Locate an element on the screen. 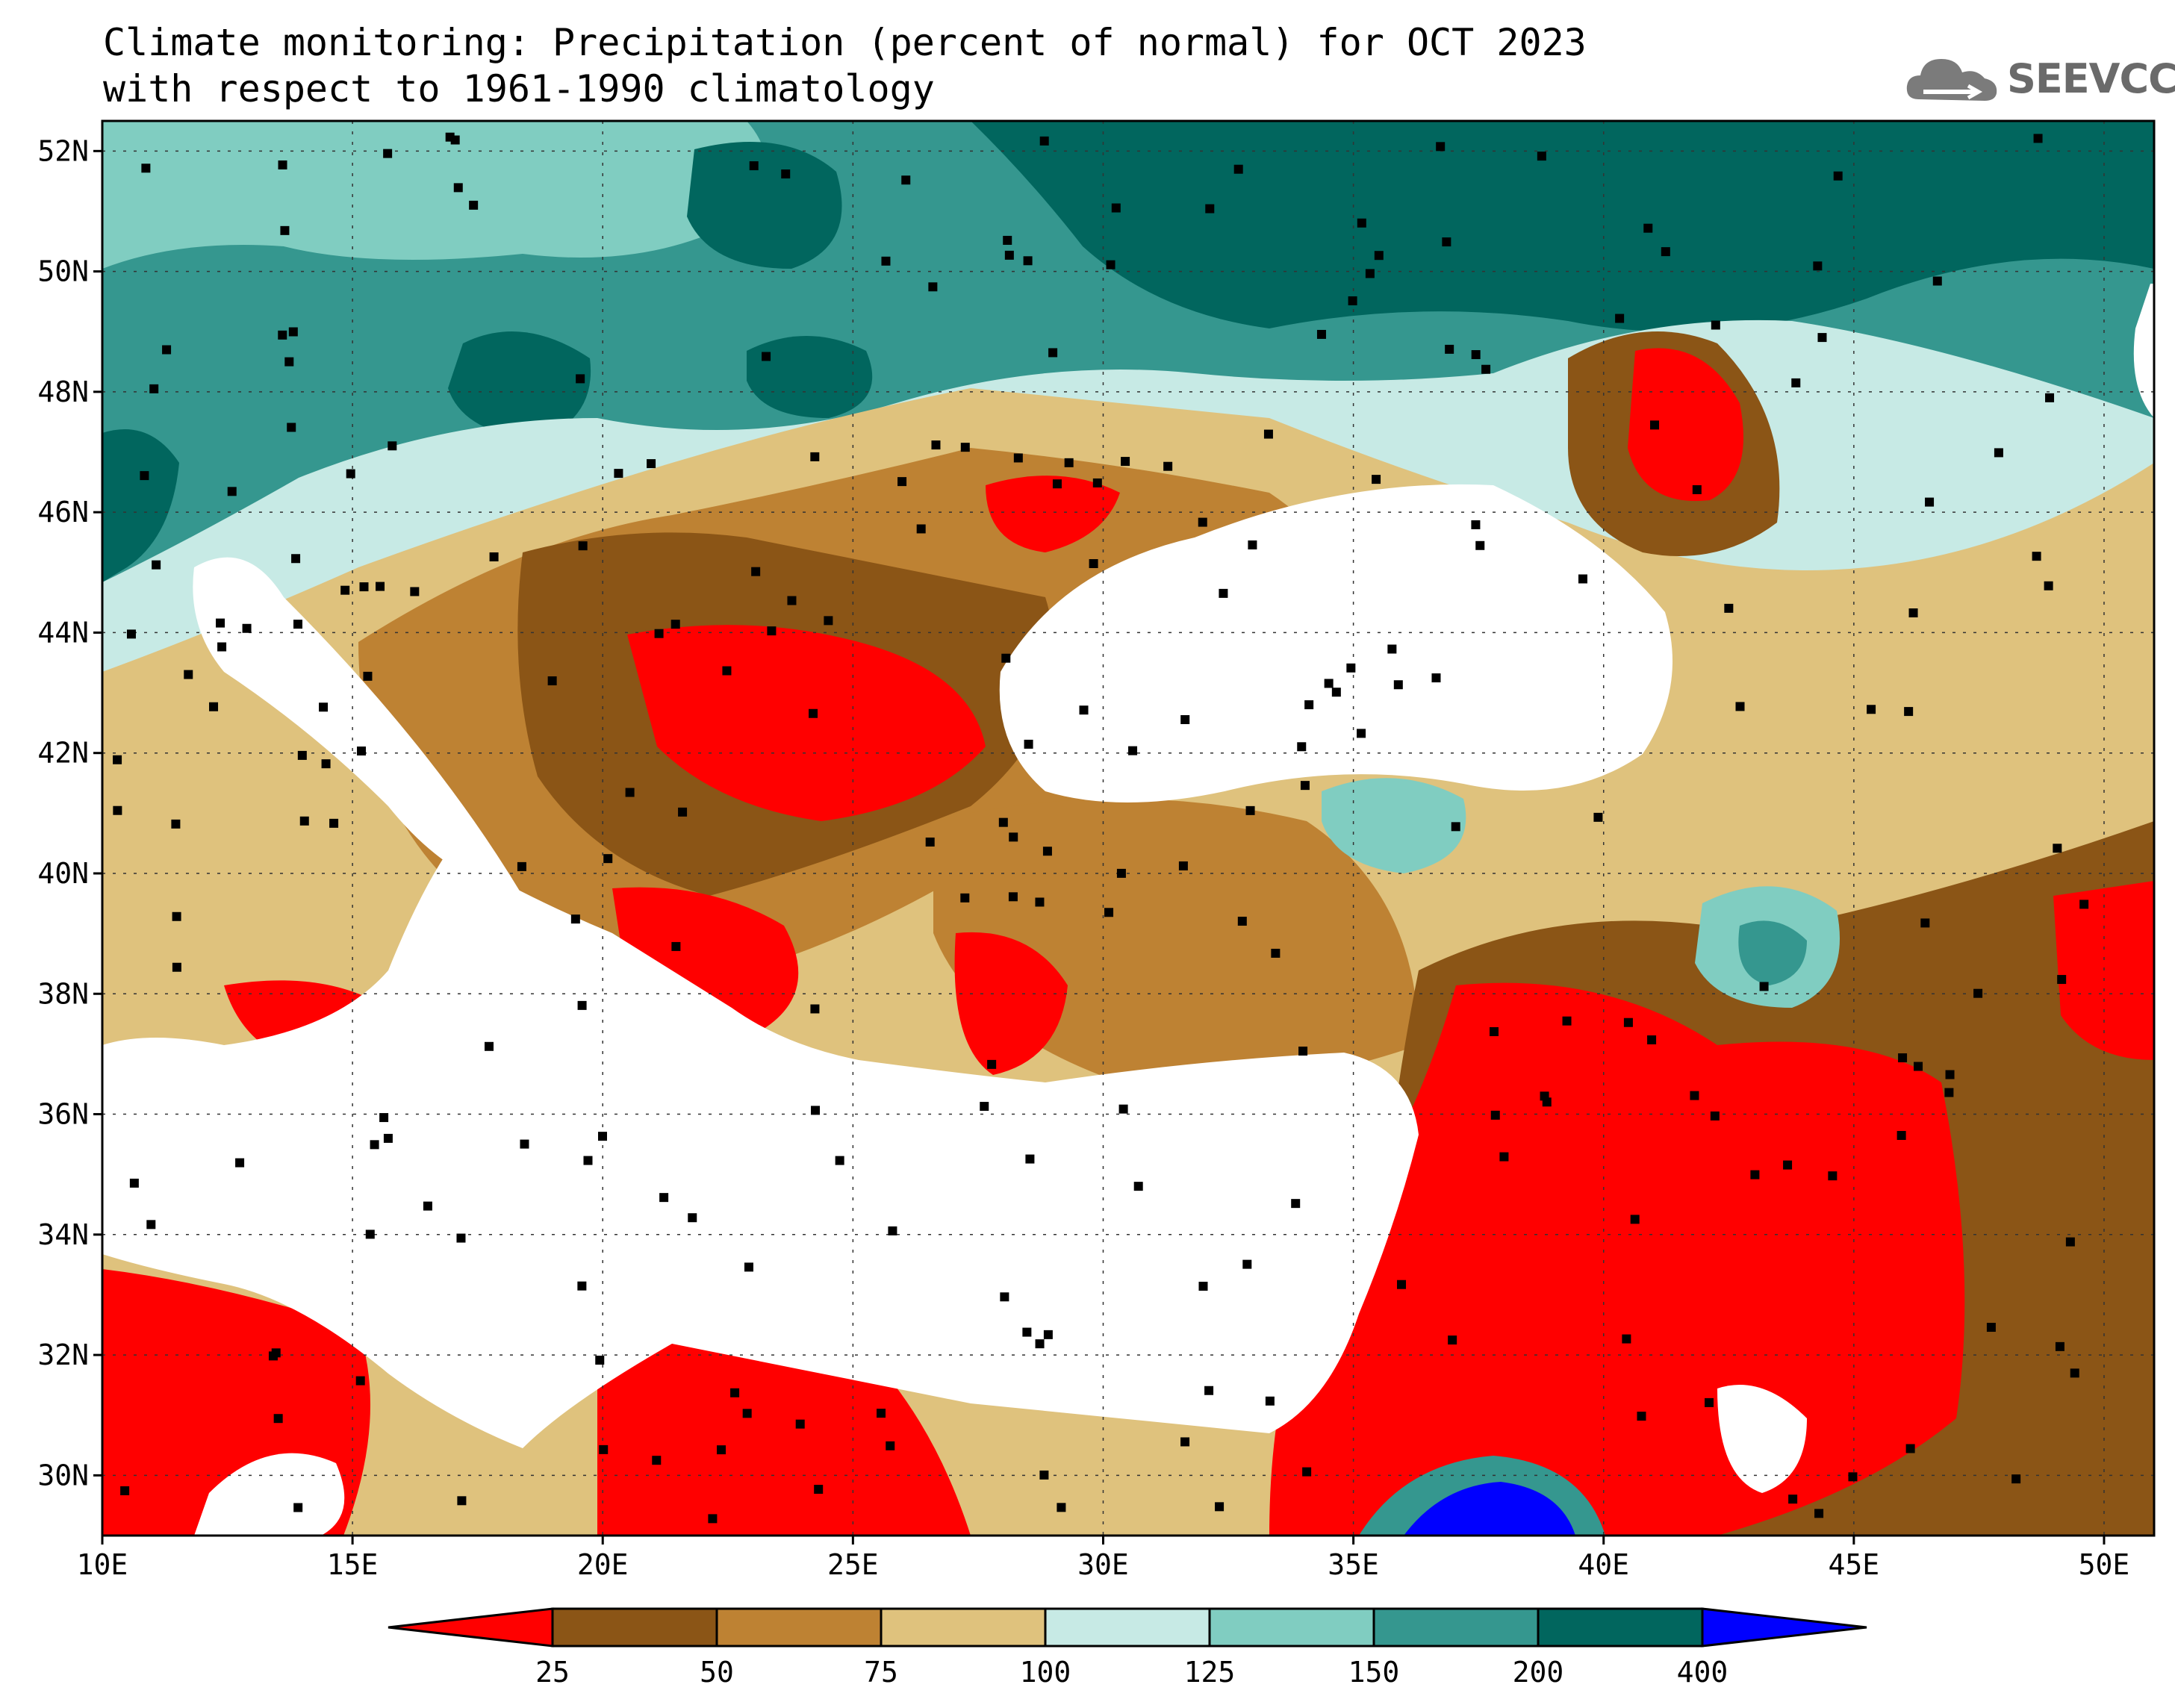 The width and height of the screenshot is (2175, 1708). x-tick-label: 45E is located at coordinates (1854, 1564).